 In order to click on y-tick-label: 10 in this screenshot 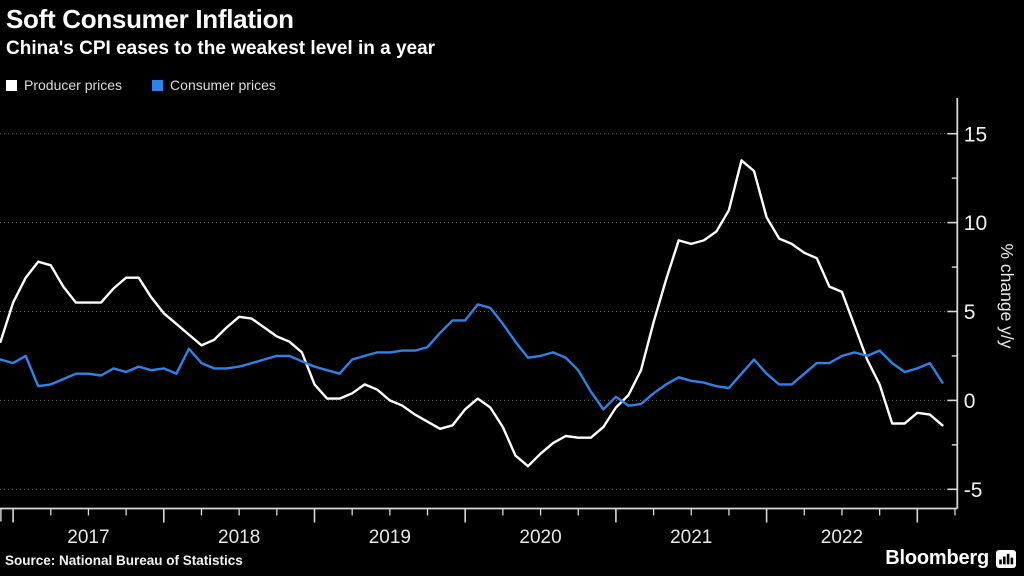, I will do `click(975, 223)`.